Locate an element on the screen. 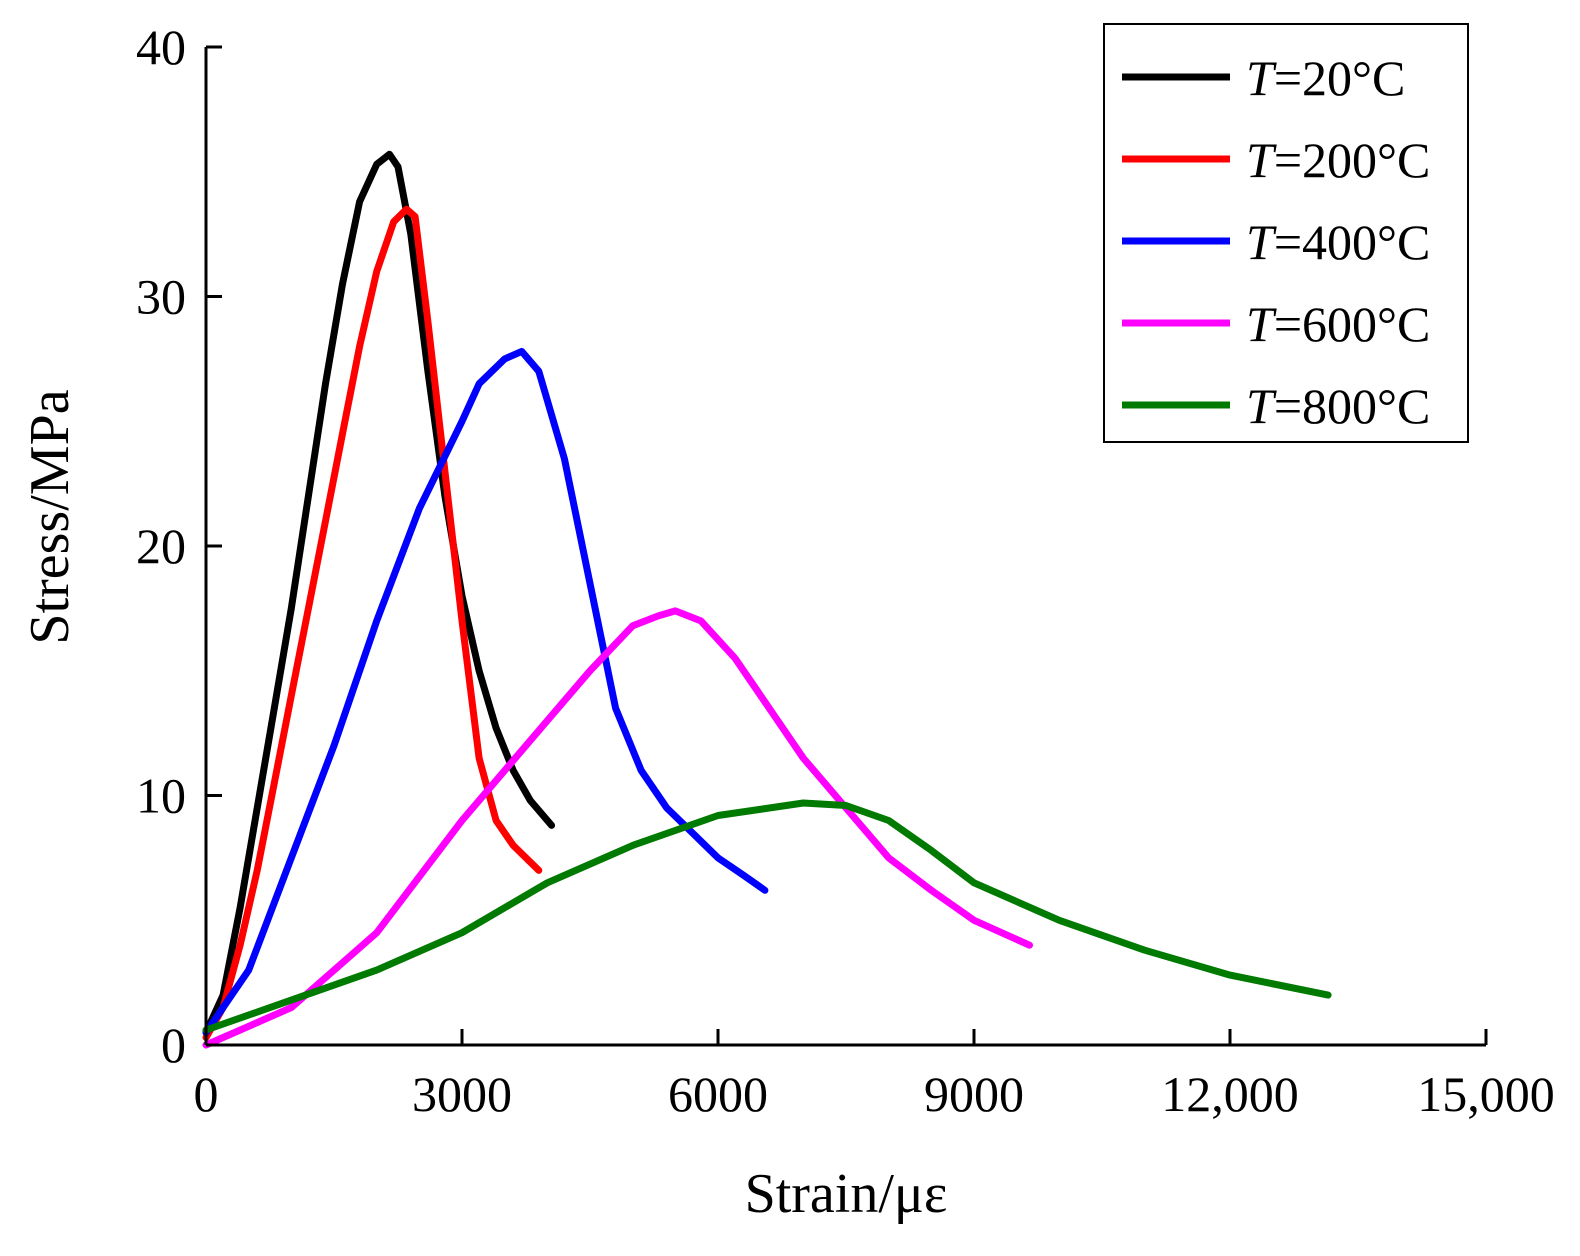  x-axis-title: Strain/με is located at coordinates (846, 1194).